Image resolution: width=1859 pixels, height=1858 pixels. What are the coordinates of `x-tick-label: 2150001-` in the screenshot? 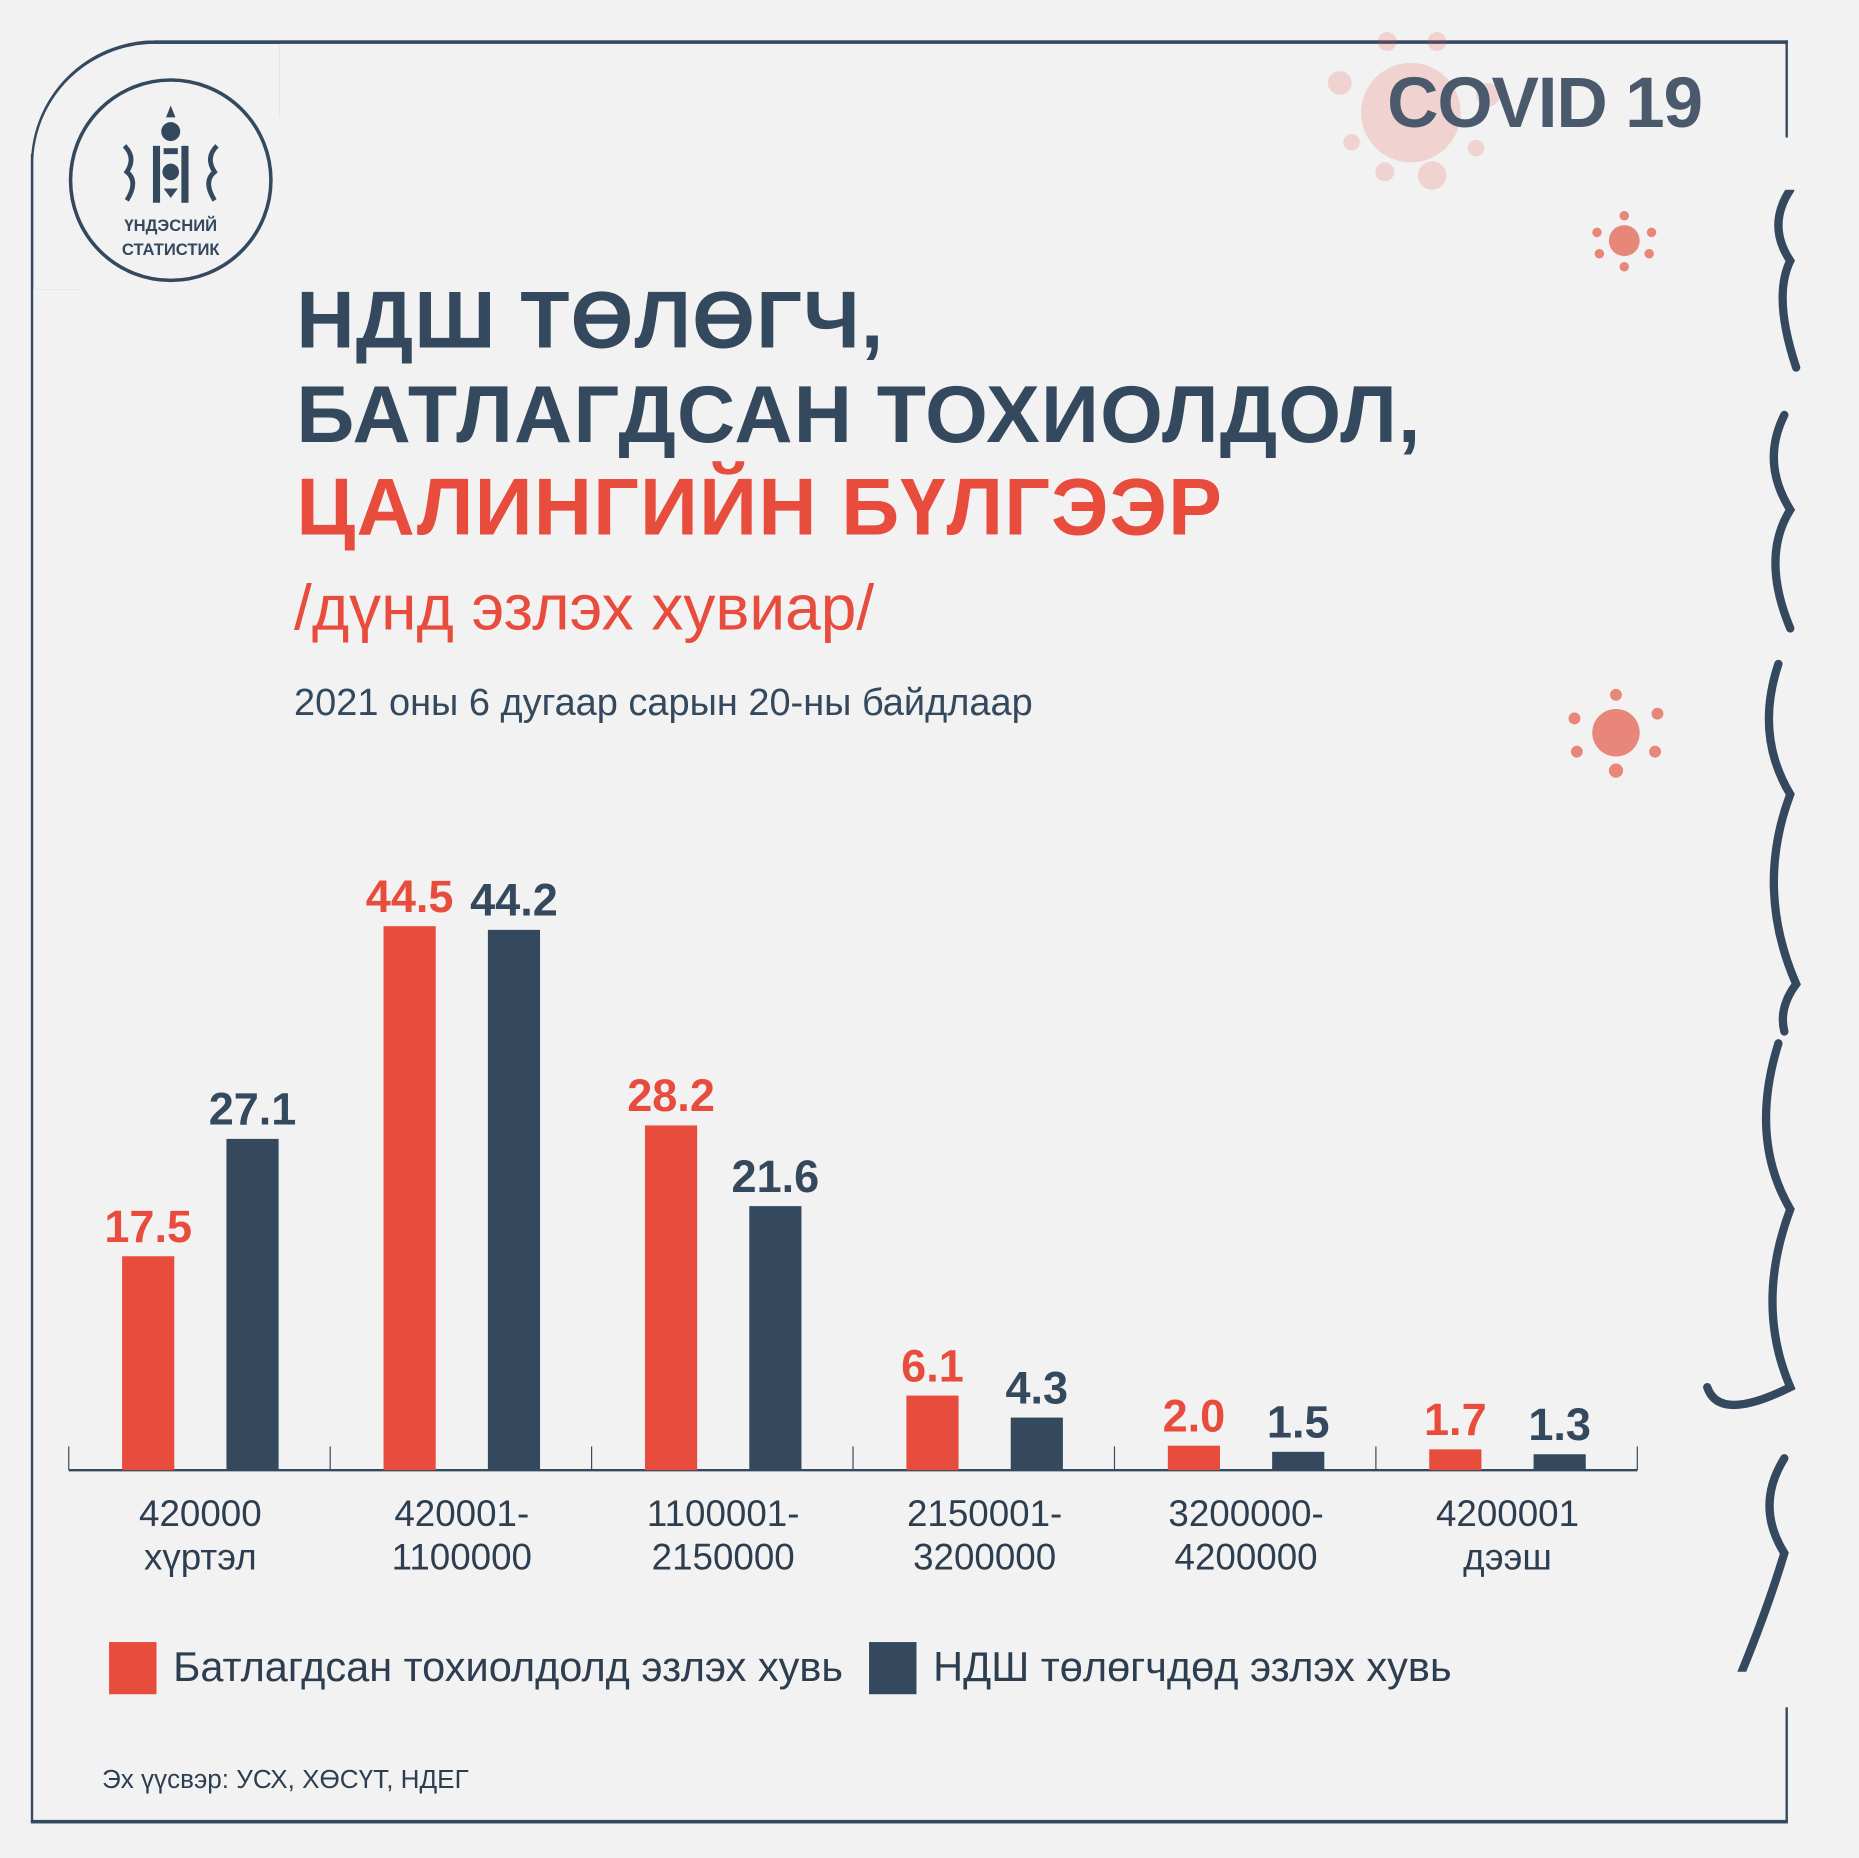 It's located at (984, 1513).